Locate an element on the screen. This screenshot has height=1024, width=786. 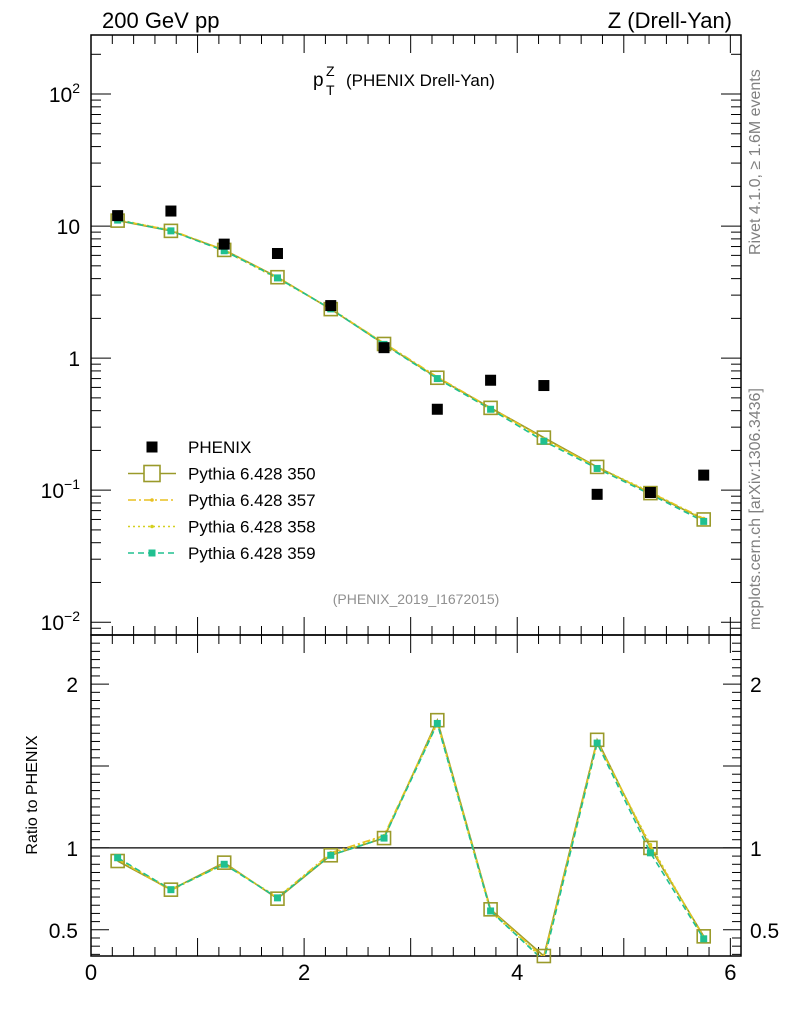
legend-label-2: Pythia 6.428 358 is located at coordinates (252, 527).